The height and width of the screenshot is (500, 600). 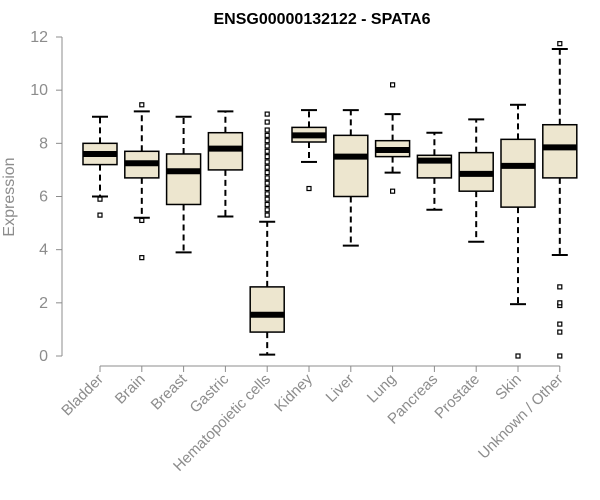 I want to click on y-axis: 0 2 4 6 8 10 12, so click(x=46, y=197).